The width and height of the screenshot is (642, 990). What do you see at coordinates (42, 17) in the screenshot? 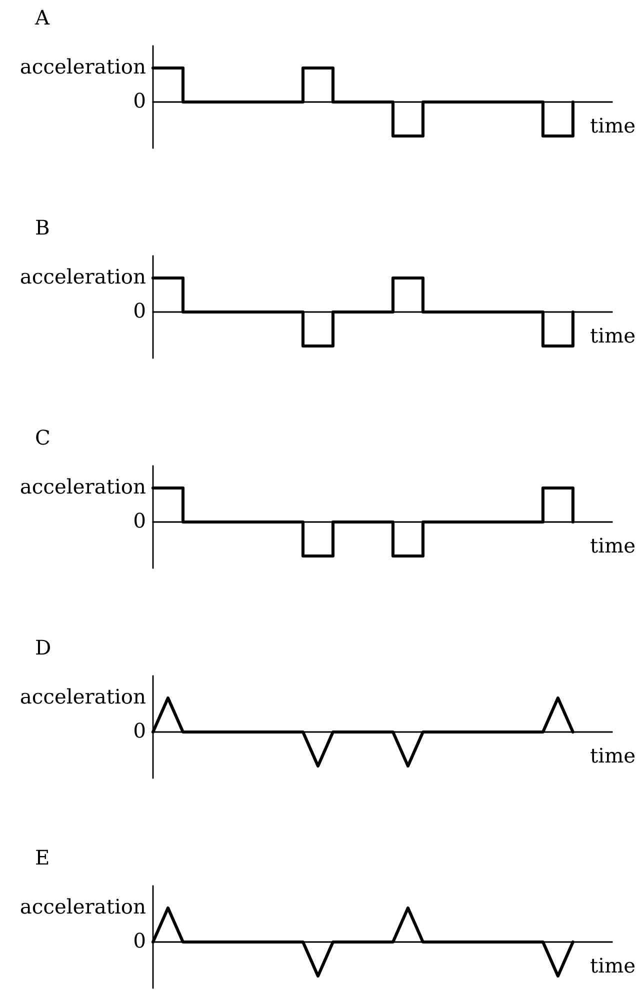
I see `chart-title: A` at bounding box center [42, 17].